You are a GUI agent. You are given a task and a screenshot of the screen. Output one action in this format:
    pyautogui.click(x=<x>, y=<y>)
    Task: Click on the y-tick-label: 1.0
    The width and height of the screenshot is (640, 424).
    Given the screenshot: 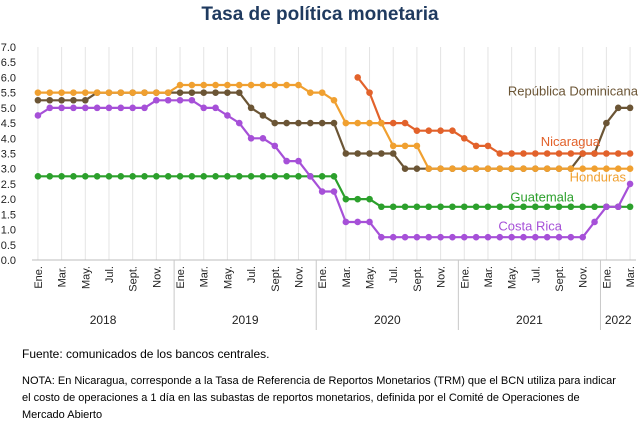 What is the action you would take?
    pyautogui.click(x=8, y=231)
    